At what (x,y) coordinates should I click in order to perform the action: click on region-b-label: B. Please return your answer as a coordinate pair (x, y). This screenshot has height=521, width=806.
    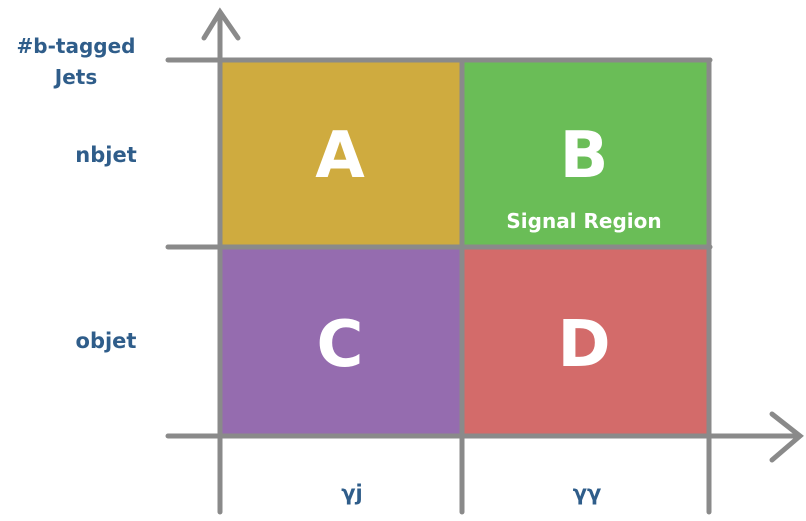
    Looking at the image, I should click on (584, 156).